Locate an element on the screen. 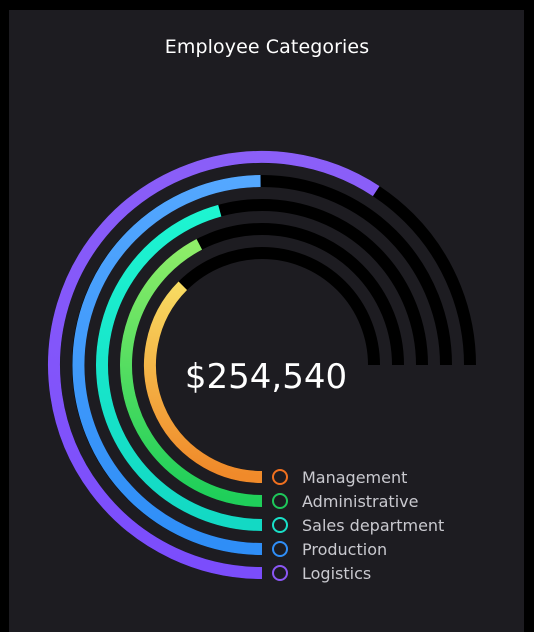  legend-label-management: Management is located at coordinates (354, 477).